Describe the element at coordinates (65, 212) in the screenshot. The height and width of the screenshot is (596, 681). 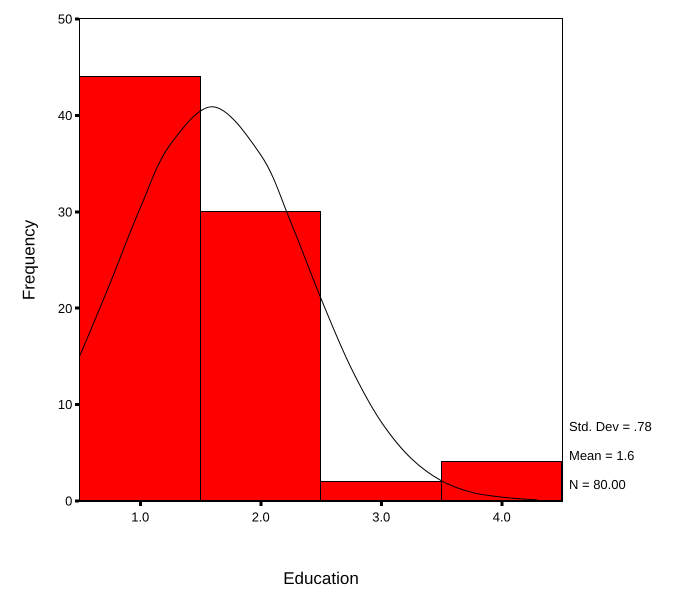
I see `y-tick-label: 30` at that location.